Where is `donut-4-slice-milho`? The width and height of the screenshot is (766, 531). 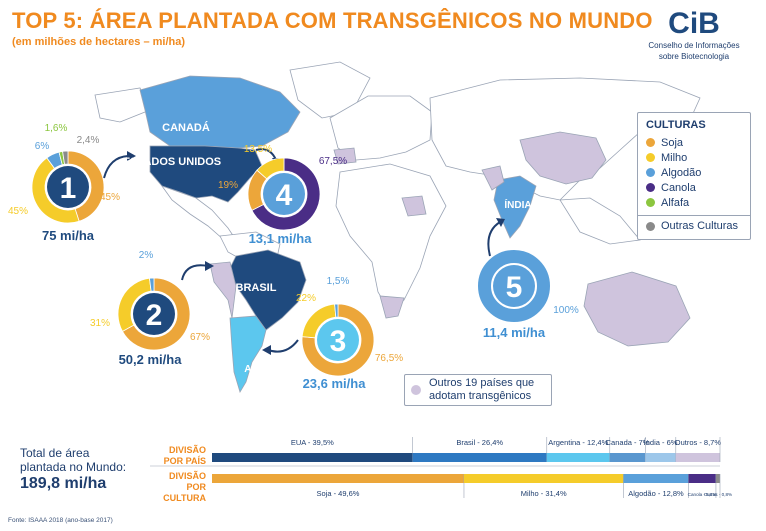
donut-4-slice-milho is located at coordinates (270, 168).